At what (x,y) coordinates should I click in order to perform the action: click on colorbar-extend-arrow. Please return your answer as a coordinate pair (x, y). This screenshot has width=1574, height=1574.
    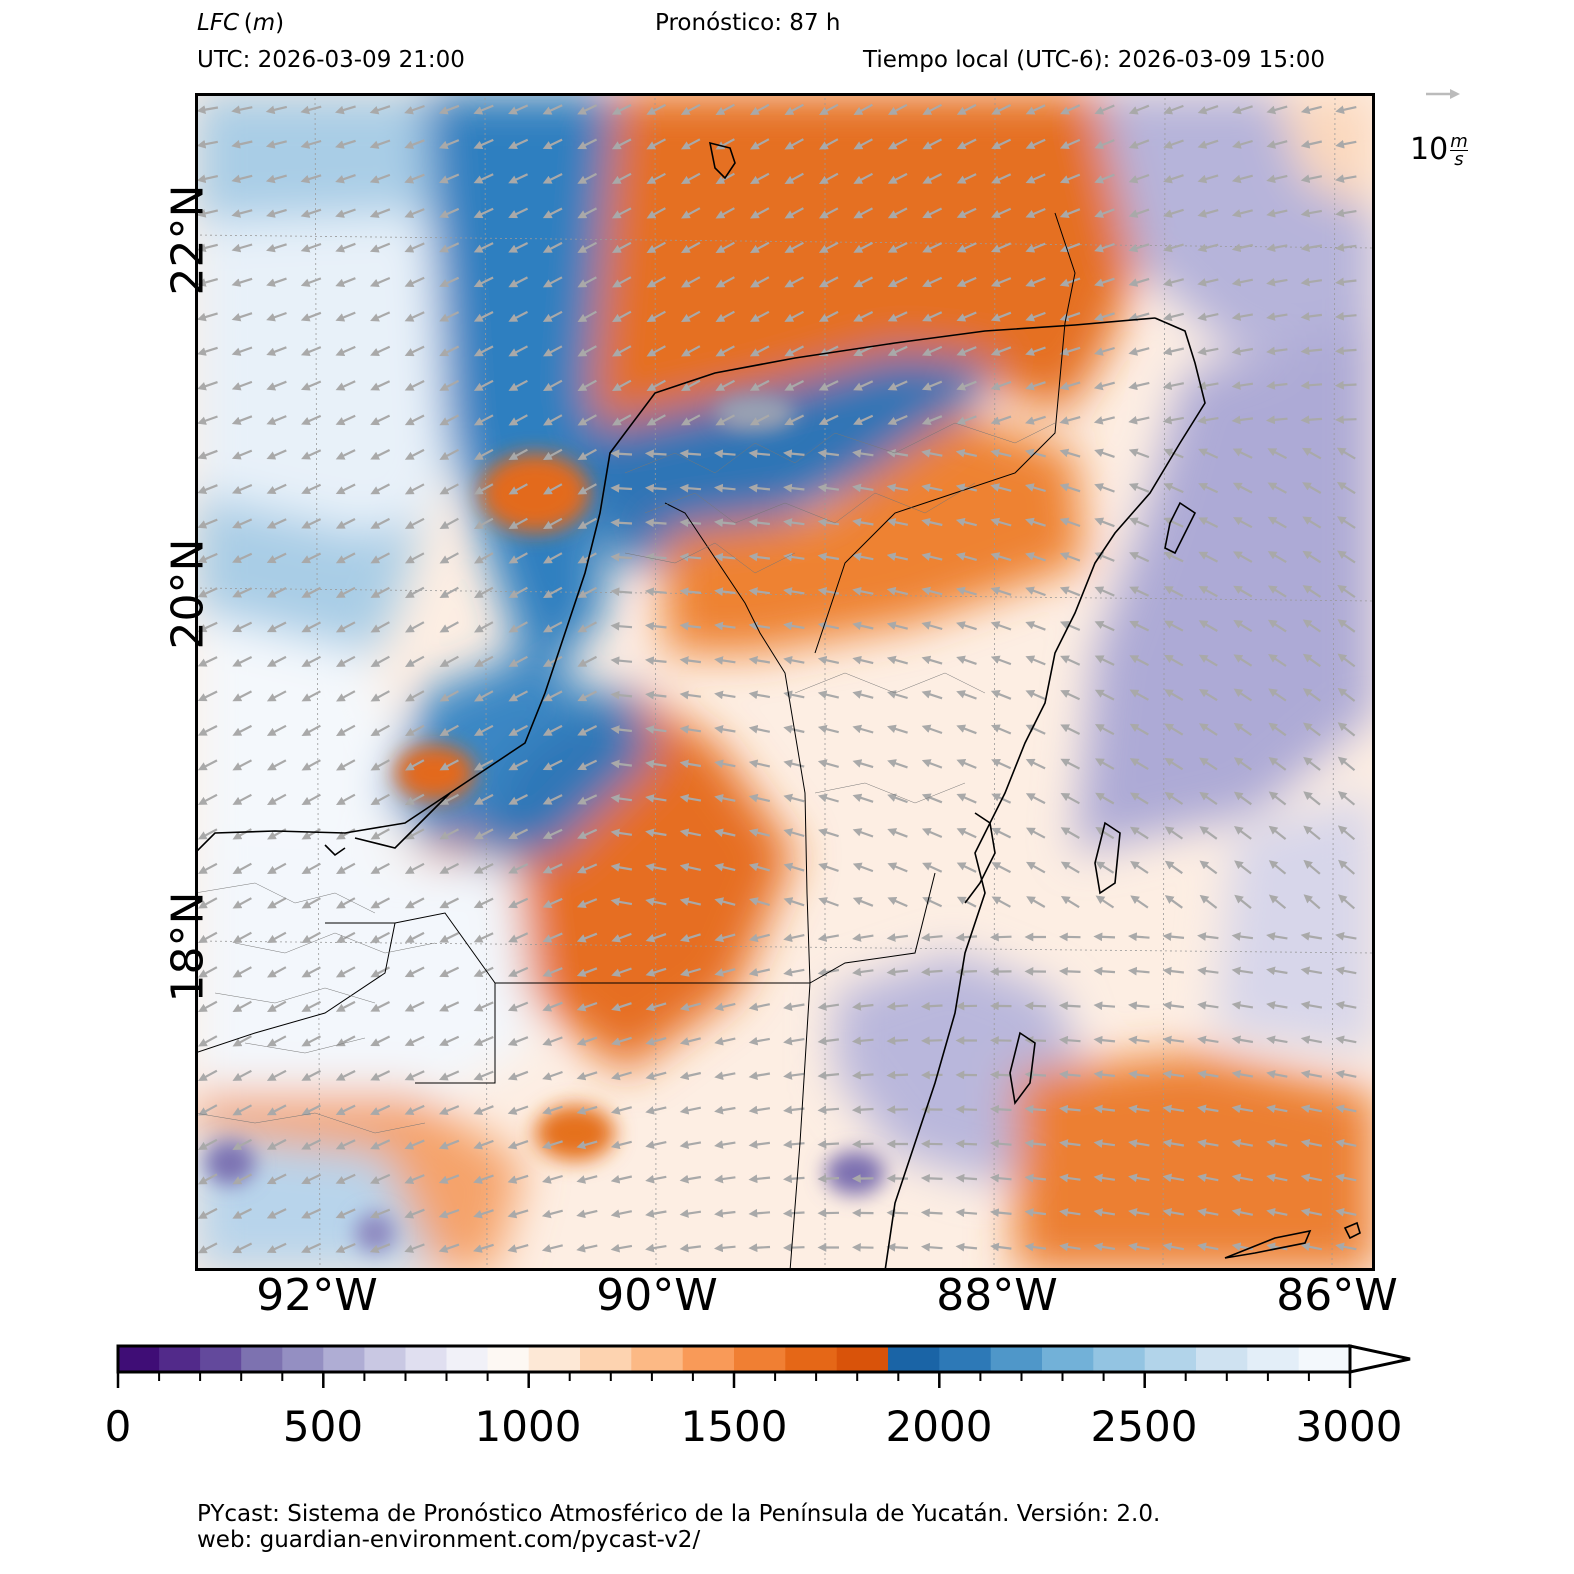
    Looking at the image, I should click on (1379, 1359).